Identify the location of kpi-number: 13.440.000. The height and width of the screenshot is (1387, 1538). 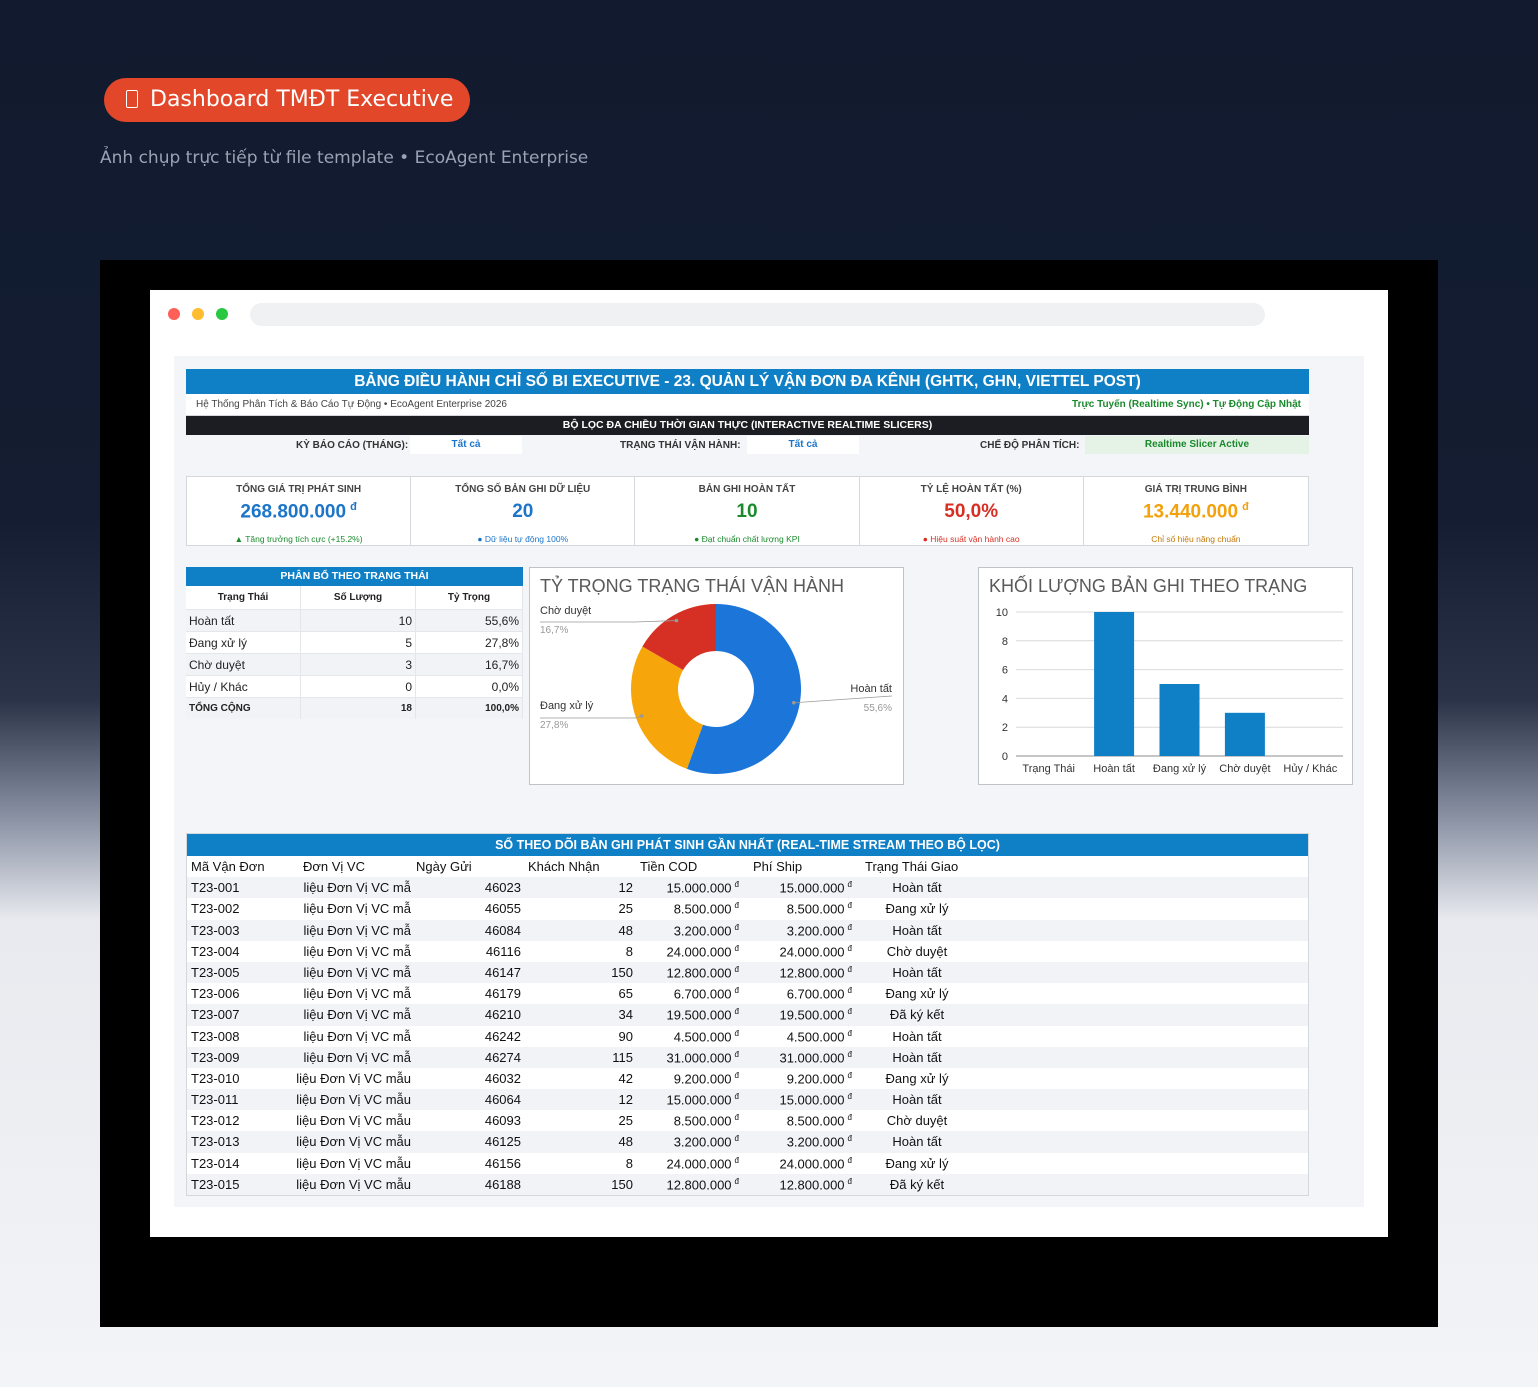
(1190, 512).